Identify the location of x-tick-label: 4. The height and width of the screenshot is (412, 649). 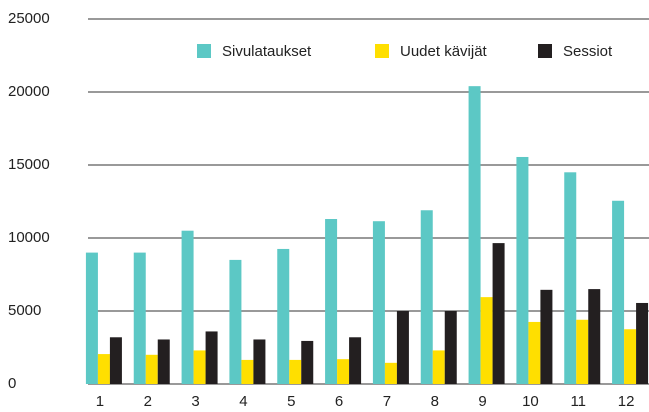
(243, 401).